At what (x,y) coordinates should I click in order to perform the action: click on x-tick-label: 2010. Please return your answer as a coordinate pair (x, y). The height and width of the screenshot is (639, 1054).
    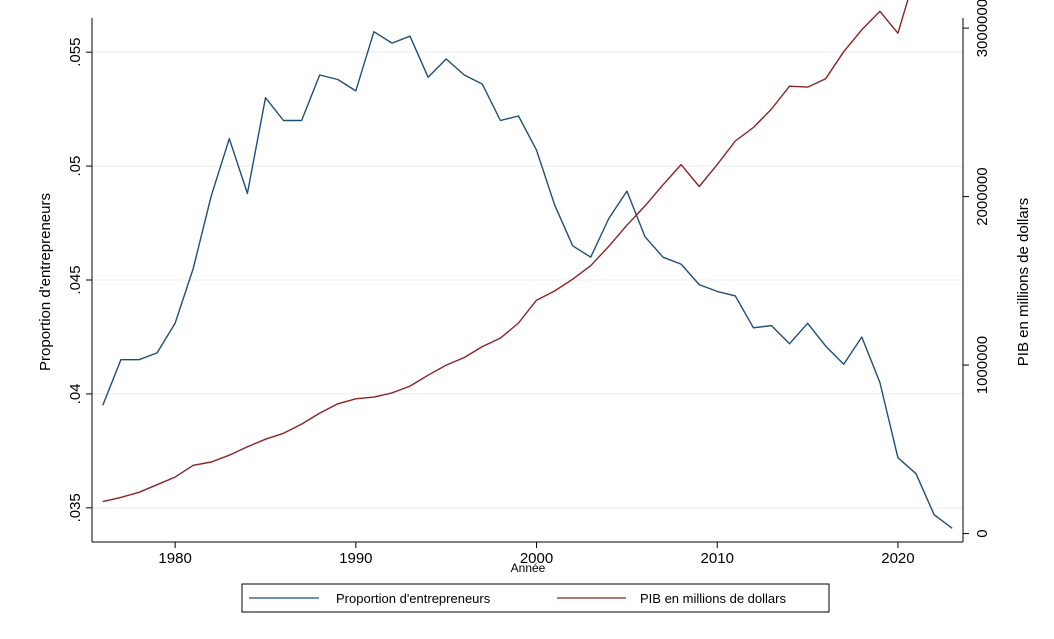
    Looking at the image, I should click on (717, 558).